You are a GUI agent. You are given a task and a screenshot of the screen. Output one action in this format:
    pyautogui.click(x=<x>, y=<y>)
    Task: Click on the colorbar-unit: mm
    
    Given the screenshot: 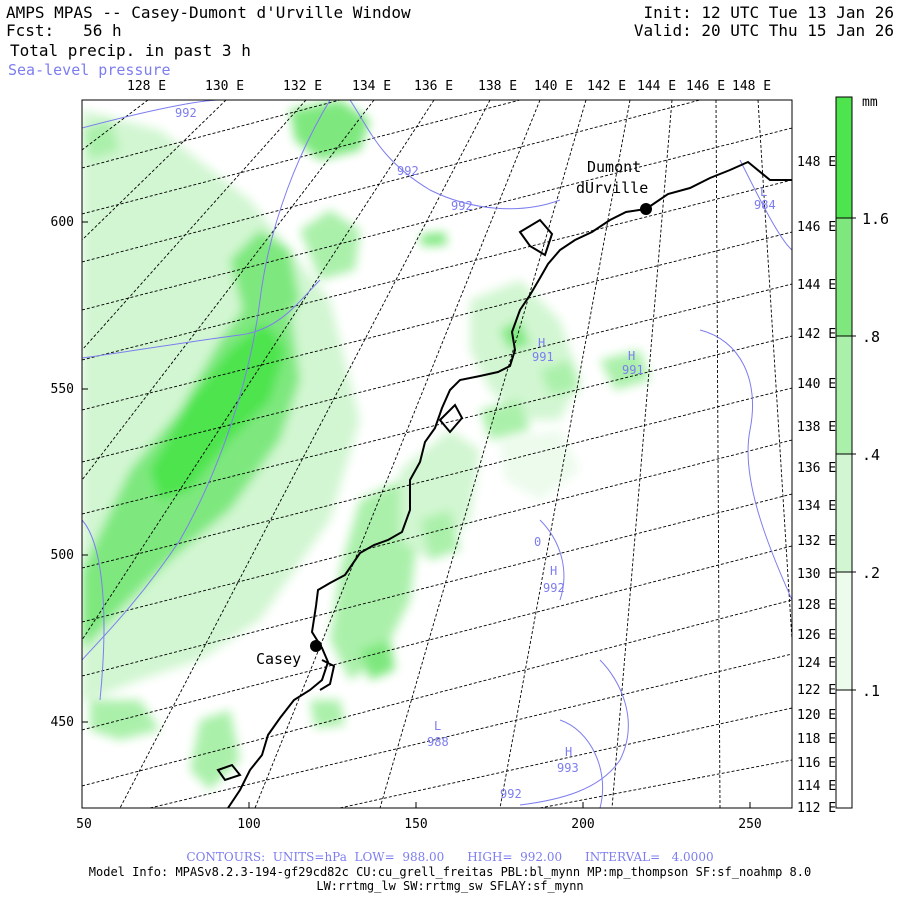 What is the action you would take?
    pyautogui.click(x=870, y=102)
    